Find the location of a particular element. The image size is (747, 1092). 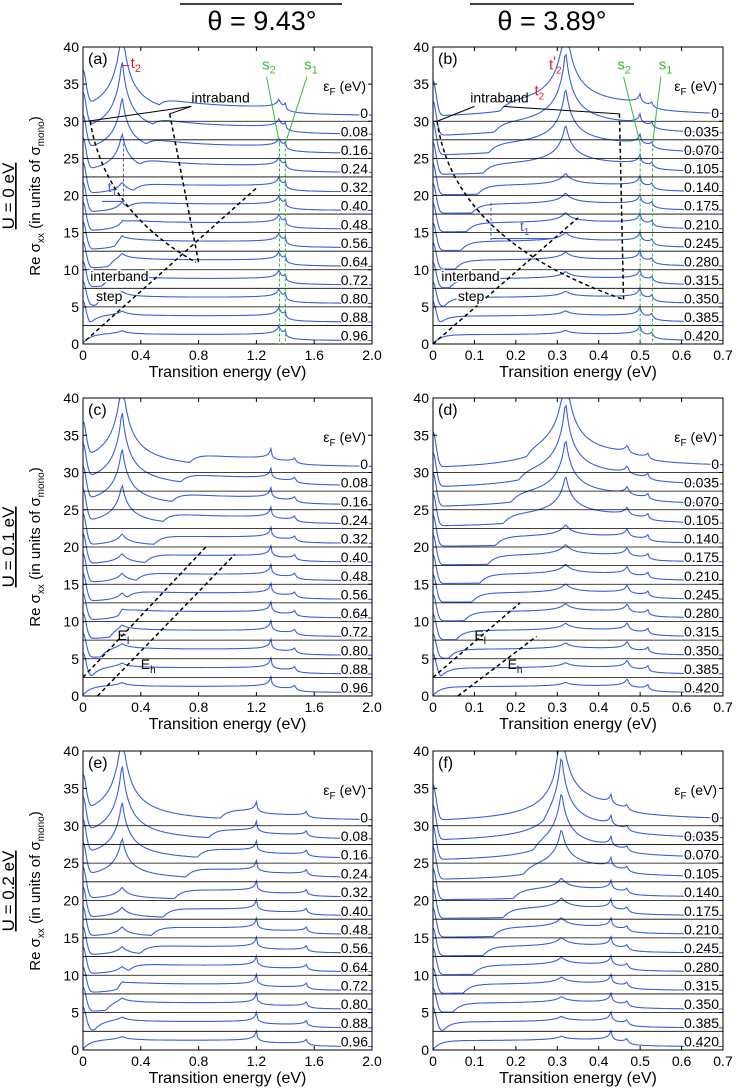

y-axis-label-1: Re σxx (in units of σmono) is located at coordinates (37, 195).